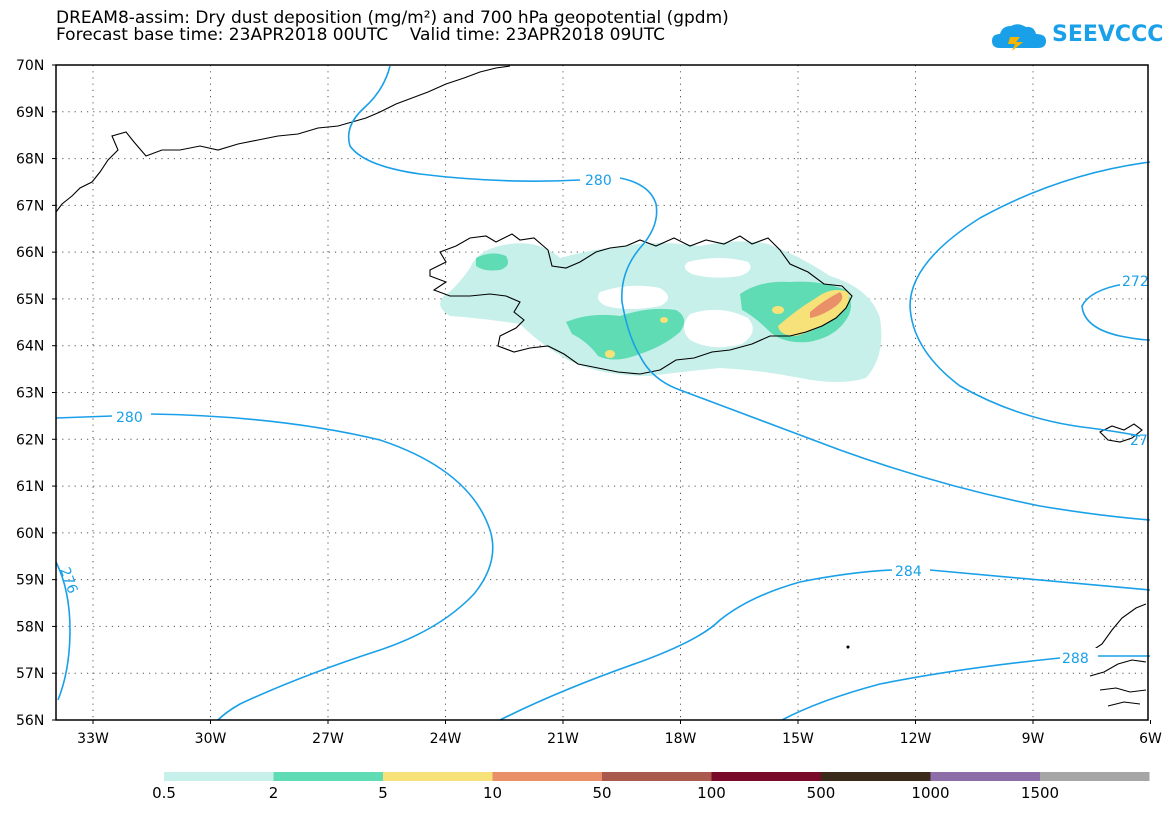 The height and width of the screenshot is (815, 1175). What do you see at coordinates (30, 66) in the screenshot?
I see `lat-label: 70N` at bounding box center [30, 66].